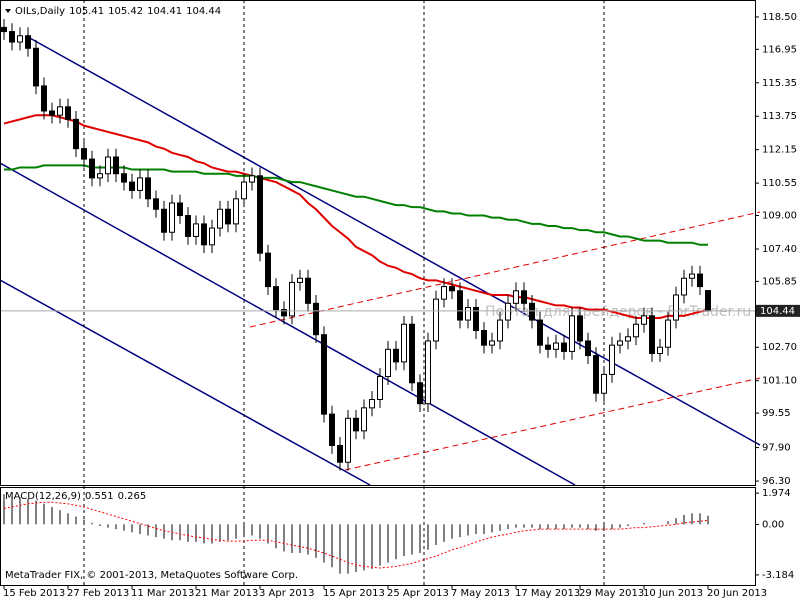  Describe the element at coordinates (779, 381) in the screenshot. I see `y-tick-label: 101.10` at that location.